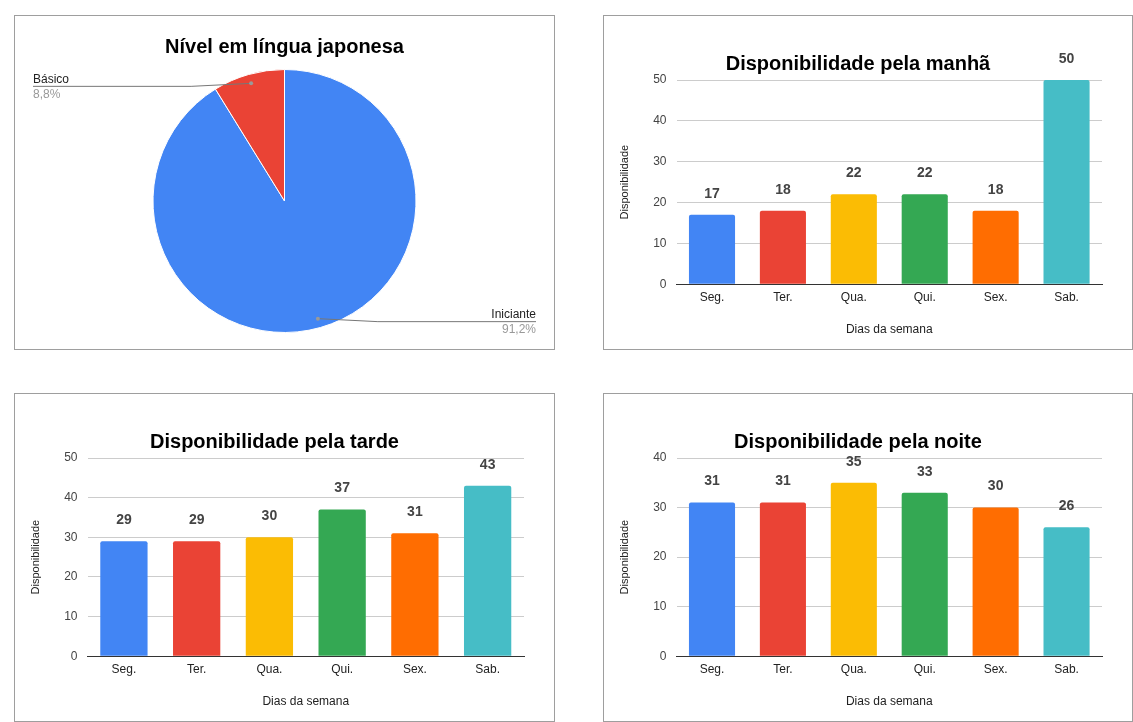 The image size is (1133, 722). What do you see at coordinates (519, 328) in the screenshot?
I see `data-label: 91,2%` at bounding box center [519, 328].